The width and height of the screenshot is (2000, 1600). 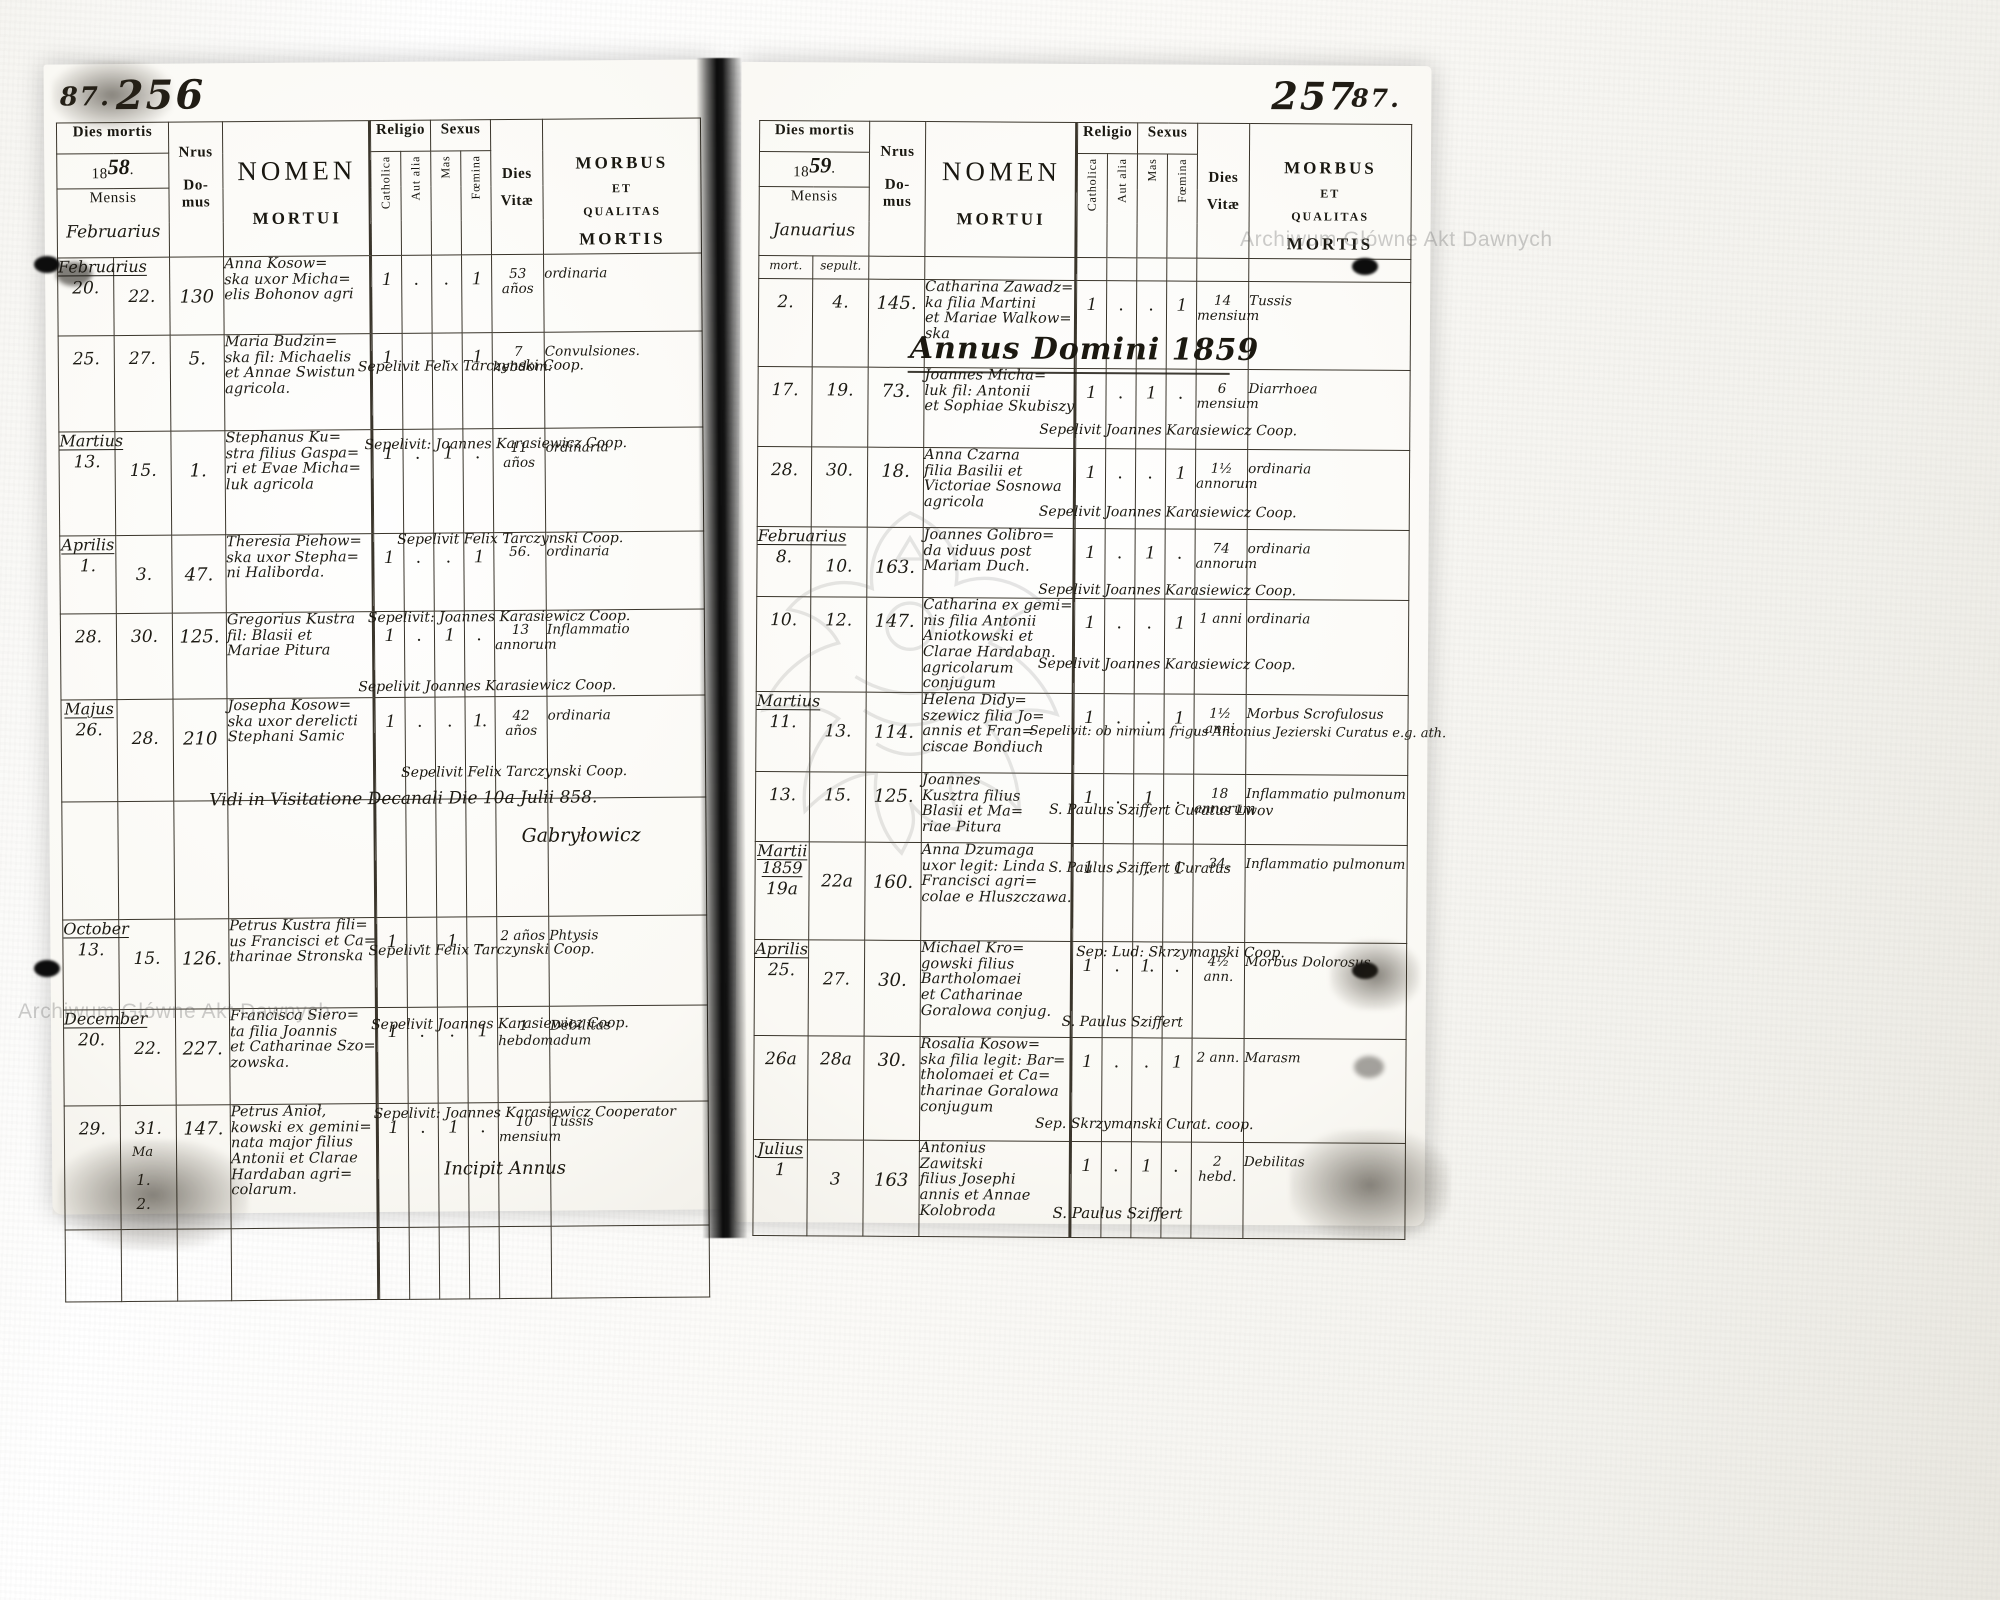 What do you see at coordinates (624, 479) in the screenshot?
I see `cell-morbus-qualitas: ordinaria` at bounding box center [624, 479].